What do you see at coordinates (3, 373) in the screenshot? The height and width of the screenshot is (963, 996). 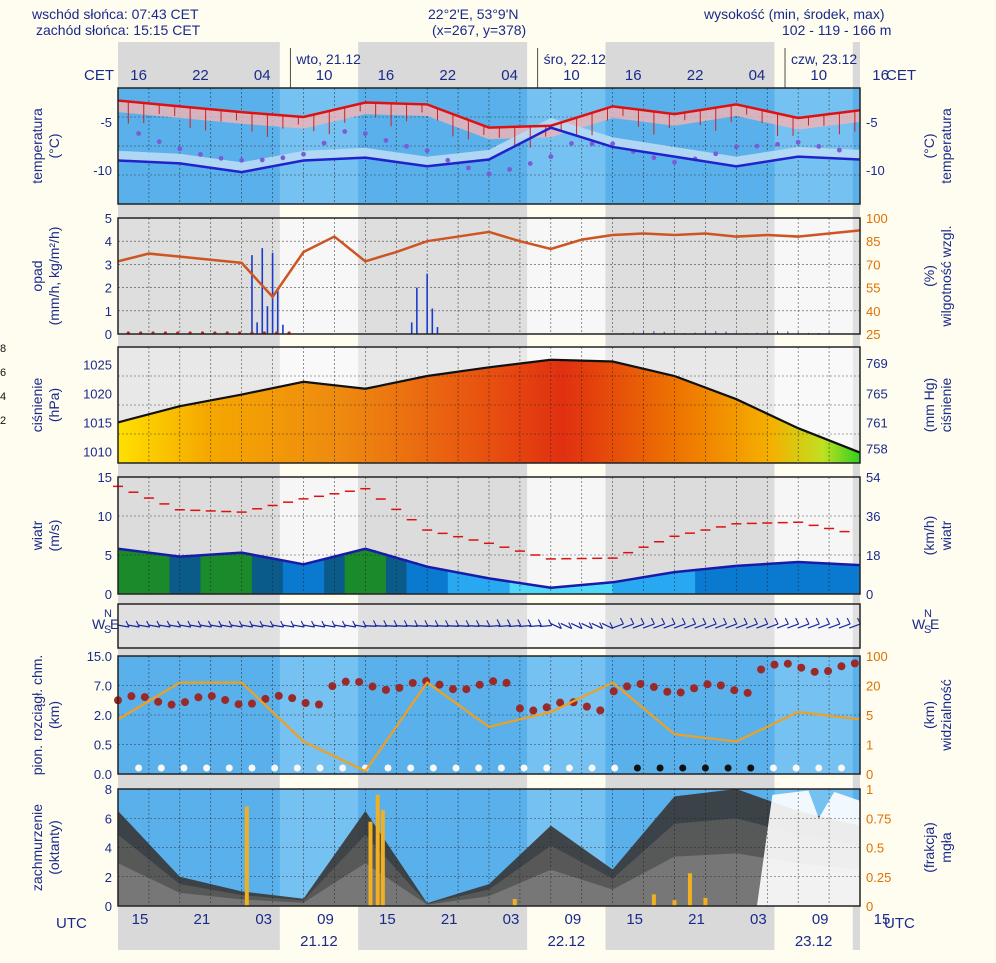 I see `edge-label: 6` at bounding box center [3, 373].